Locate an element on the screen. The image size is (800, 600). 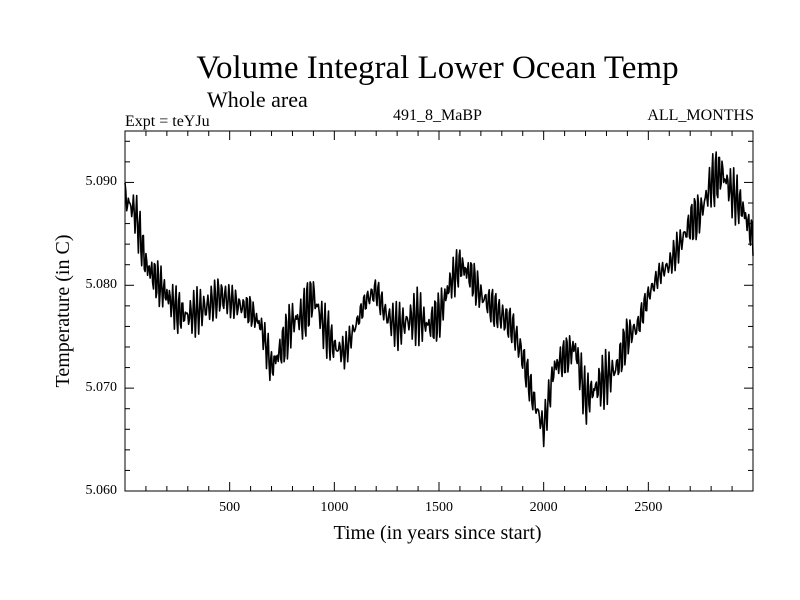
y-tick-label: 5.080 is located at coordinates (101, 285).